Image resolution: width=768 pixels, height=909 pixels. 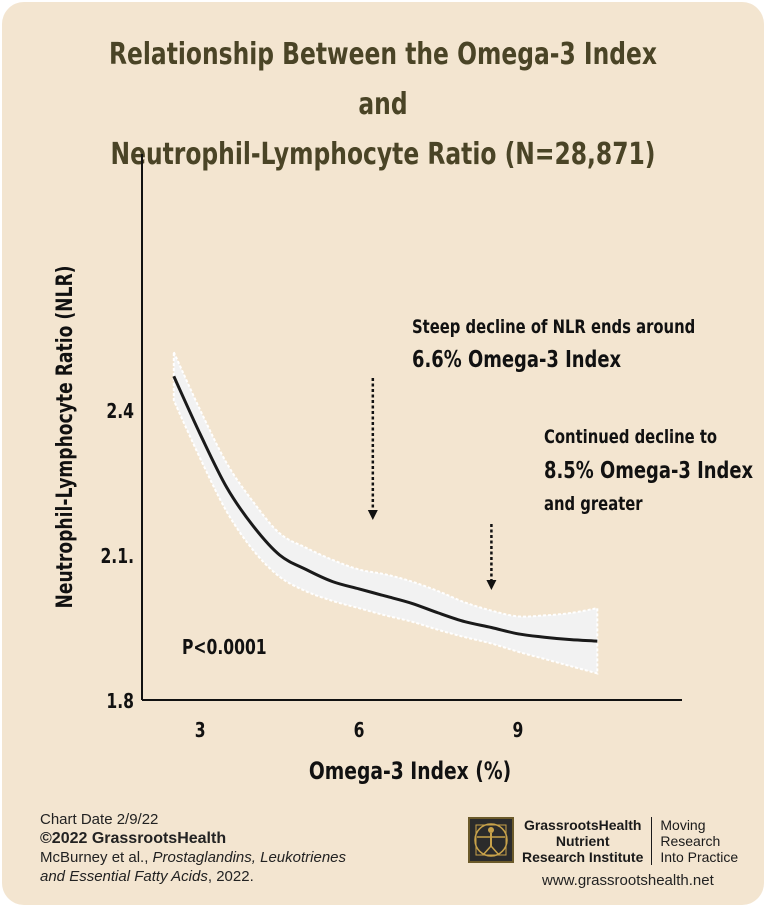 What do you see at coordinates (120, 701) in the screenshot?
I see `y-tick-label: 1.8` at bounding box center [120, 701].